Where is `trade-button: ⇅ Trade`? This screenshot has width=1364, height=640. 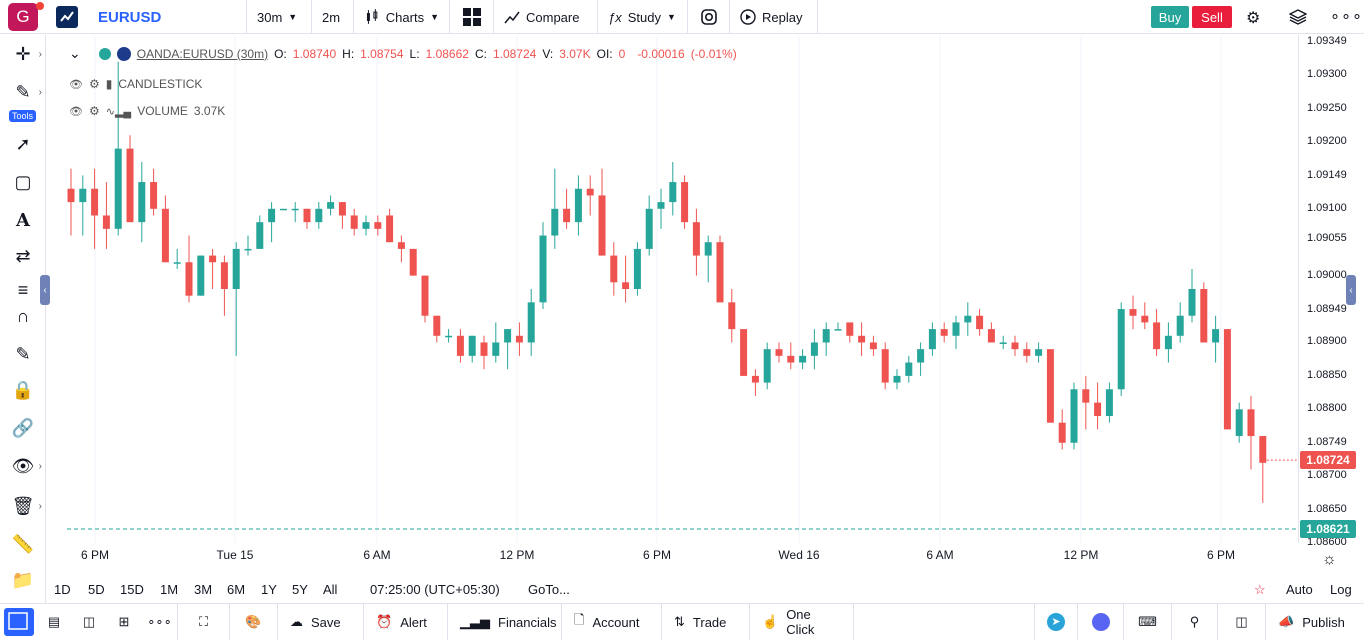
trade-button: ⇅ Trade is located at coordinates (706, 622).